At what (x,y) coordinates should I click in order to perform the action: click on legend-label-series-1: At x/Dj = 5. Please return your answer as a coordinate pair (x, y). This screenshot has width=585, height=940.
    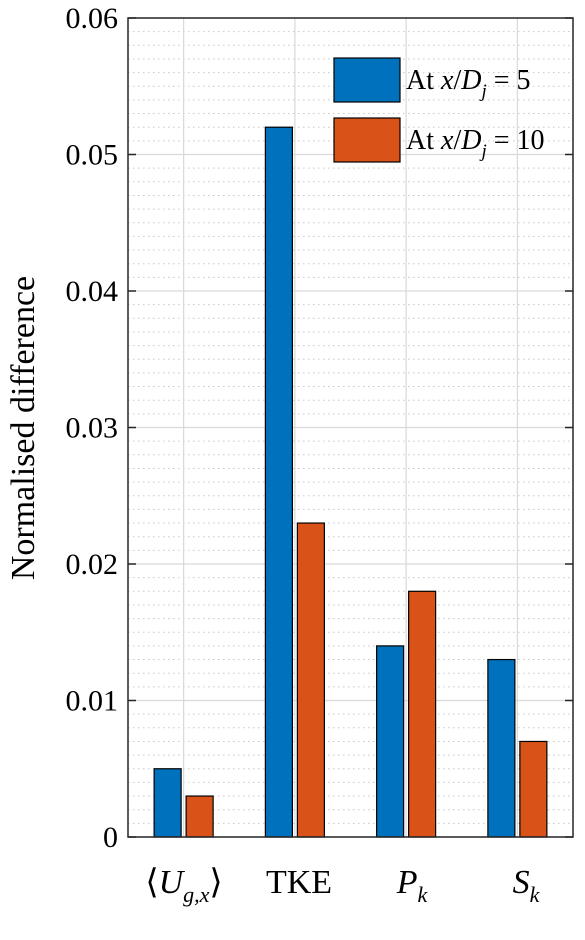
    Looking at the image, I should click on (468, 83).